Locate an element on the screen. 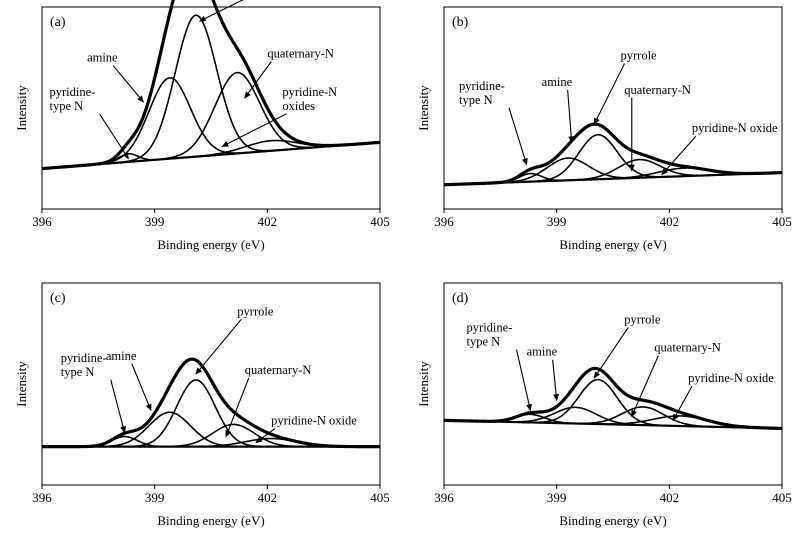 The width and height of the screenshot is (807, 533). panel-label: (d) is located at coordinates (460, 298).